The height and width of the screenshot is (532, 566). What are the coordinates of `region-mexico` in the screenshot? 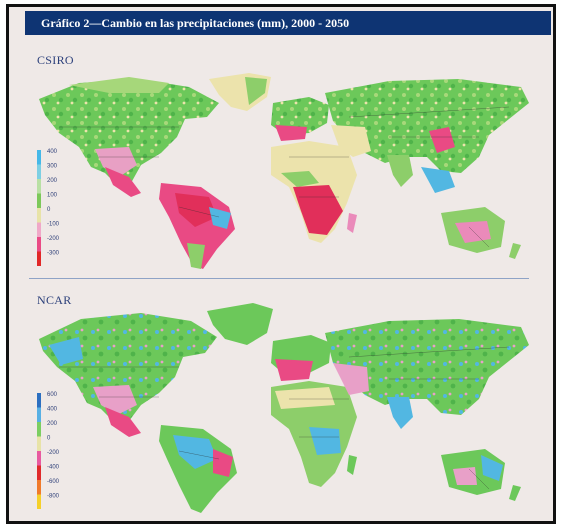 It's located at (123, 182).